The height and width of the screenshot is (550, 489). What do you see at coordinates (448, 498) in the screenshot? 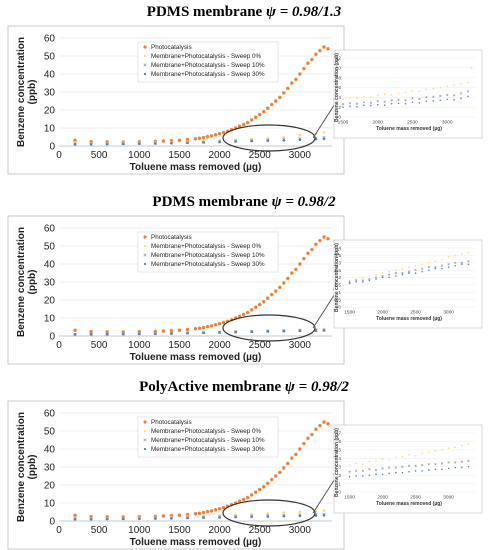
I see `inset-x-tick-label: 3000` at bounding box center [448, 498].